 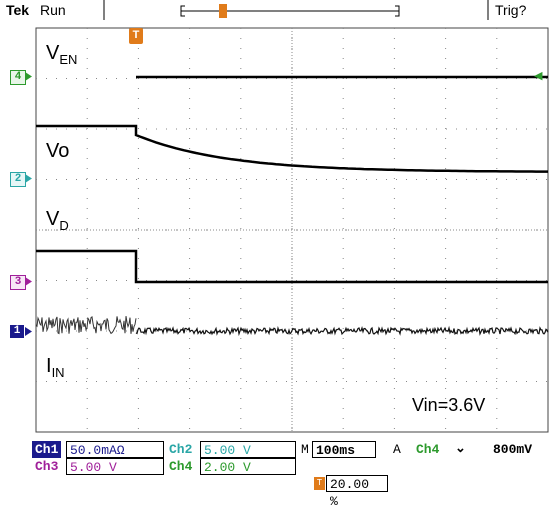 What do you see at coordinates (460, 448) in the screenshot?
I see `trigger-slope-icon: ⌄` at bounding box center [460, 448].